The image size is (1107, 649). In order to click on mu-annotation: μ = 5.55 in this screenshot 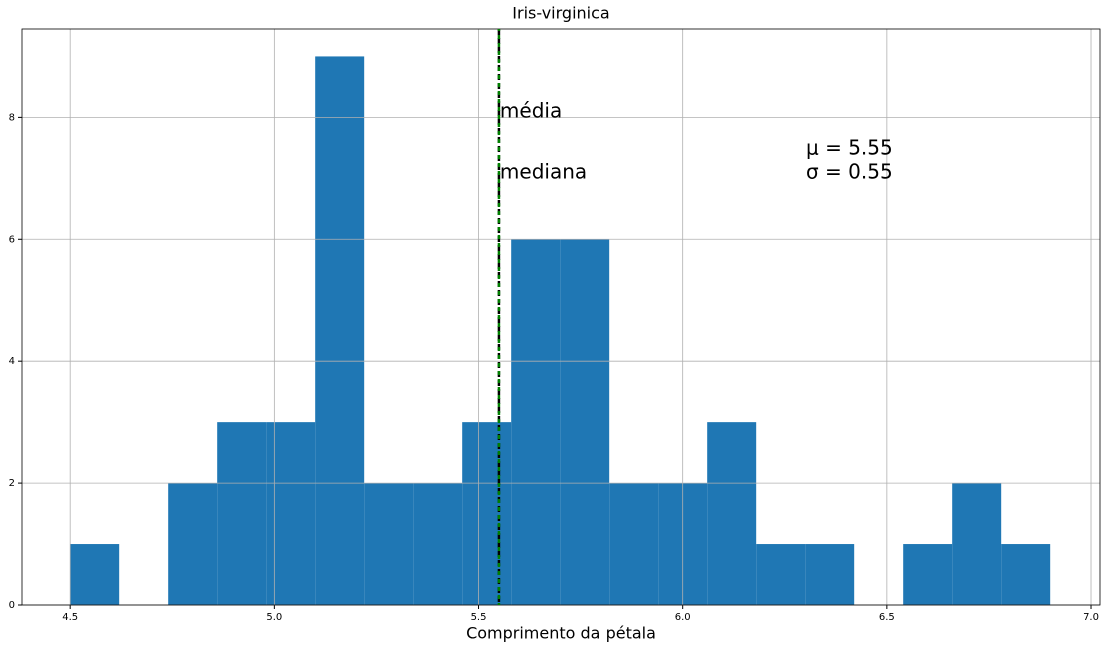, I will do `click(849, 148)`.